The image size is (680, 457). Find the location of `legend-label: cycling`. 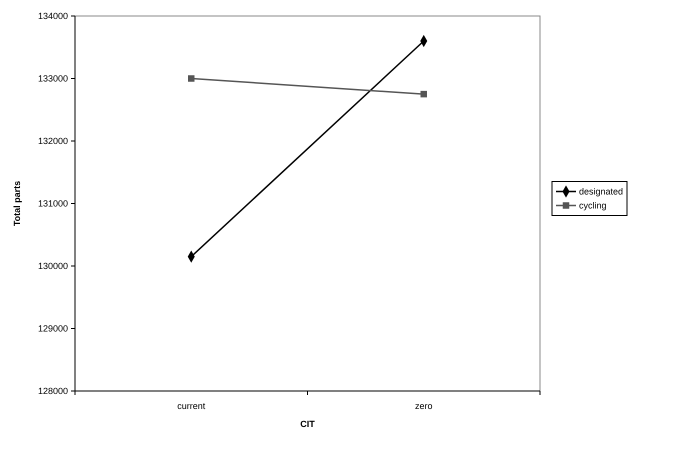

legend-label: cycling is located at coordinates (593, 205).